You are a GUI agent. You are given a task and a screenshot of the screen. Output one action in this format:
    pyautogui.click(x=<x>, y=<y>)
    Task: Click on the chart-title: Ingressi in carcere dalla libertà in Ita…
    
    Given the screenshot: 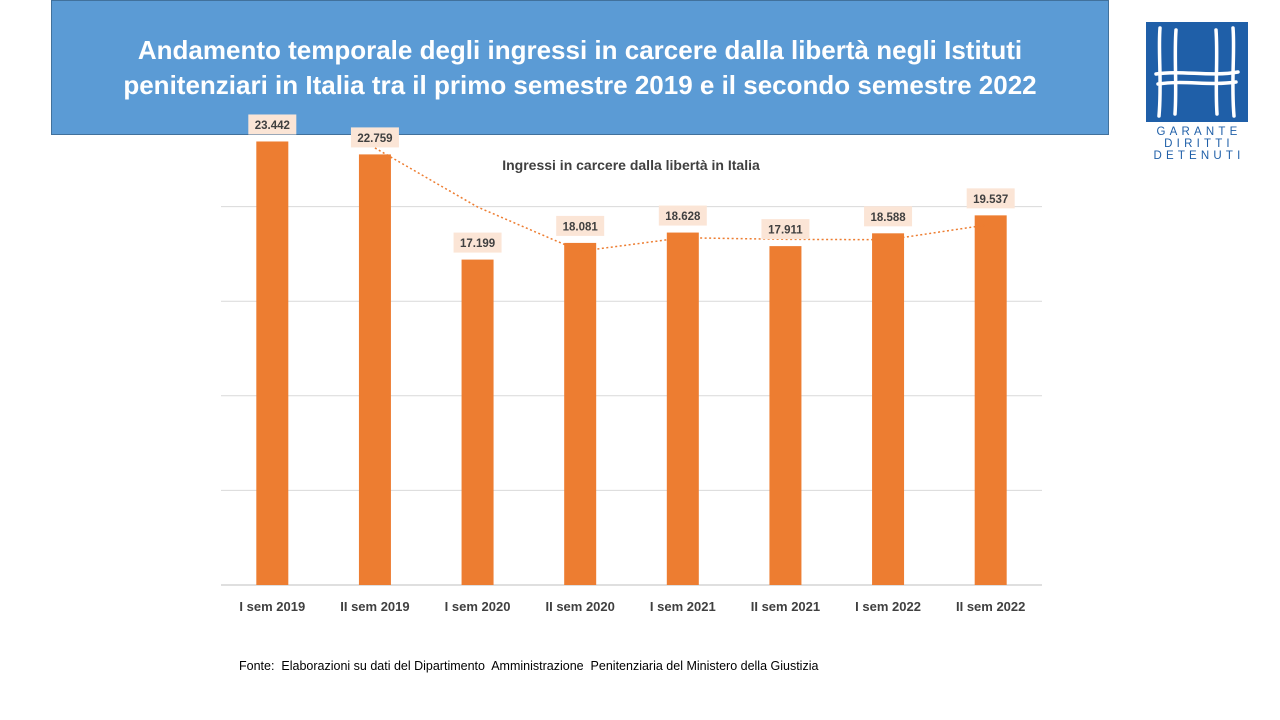 What is the action you would take?
    pyautogui.click(x=631, y=165)
    